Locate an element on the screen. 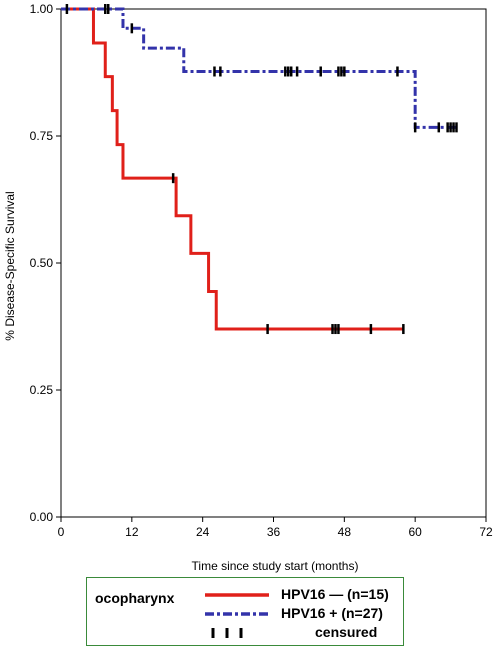 The image size is (498, 653). y-tick-label: 0.25 is located at coordinates (42, 390).